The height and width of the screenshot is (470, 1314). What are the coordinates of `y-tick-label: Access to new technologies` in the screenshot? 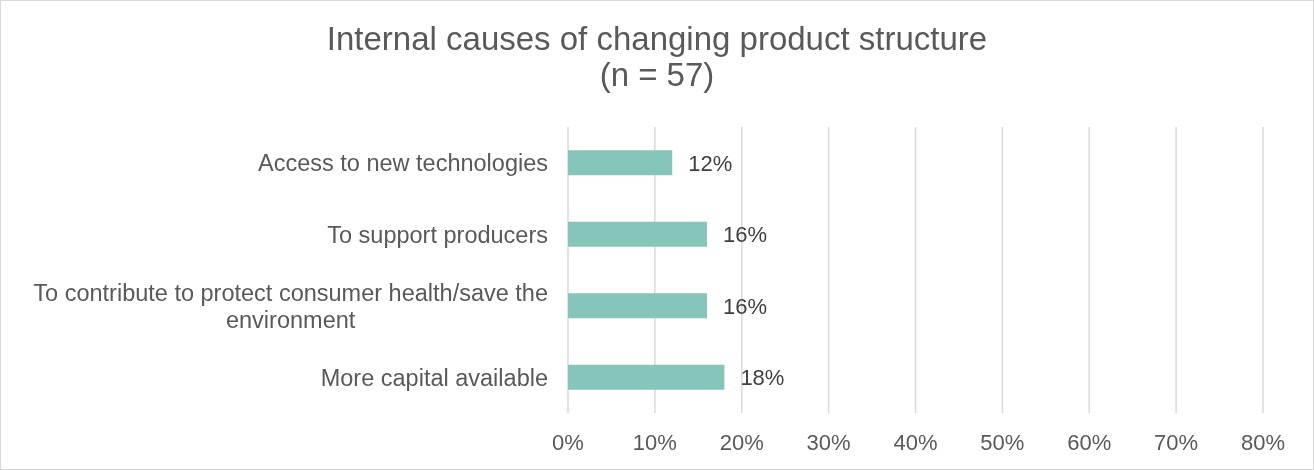 It's located at (403, 163).